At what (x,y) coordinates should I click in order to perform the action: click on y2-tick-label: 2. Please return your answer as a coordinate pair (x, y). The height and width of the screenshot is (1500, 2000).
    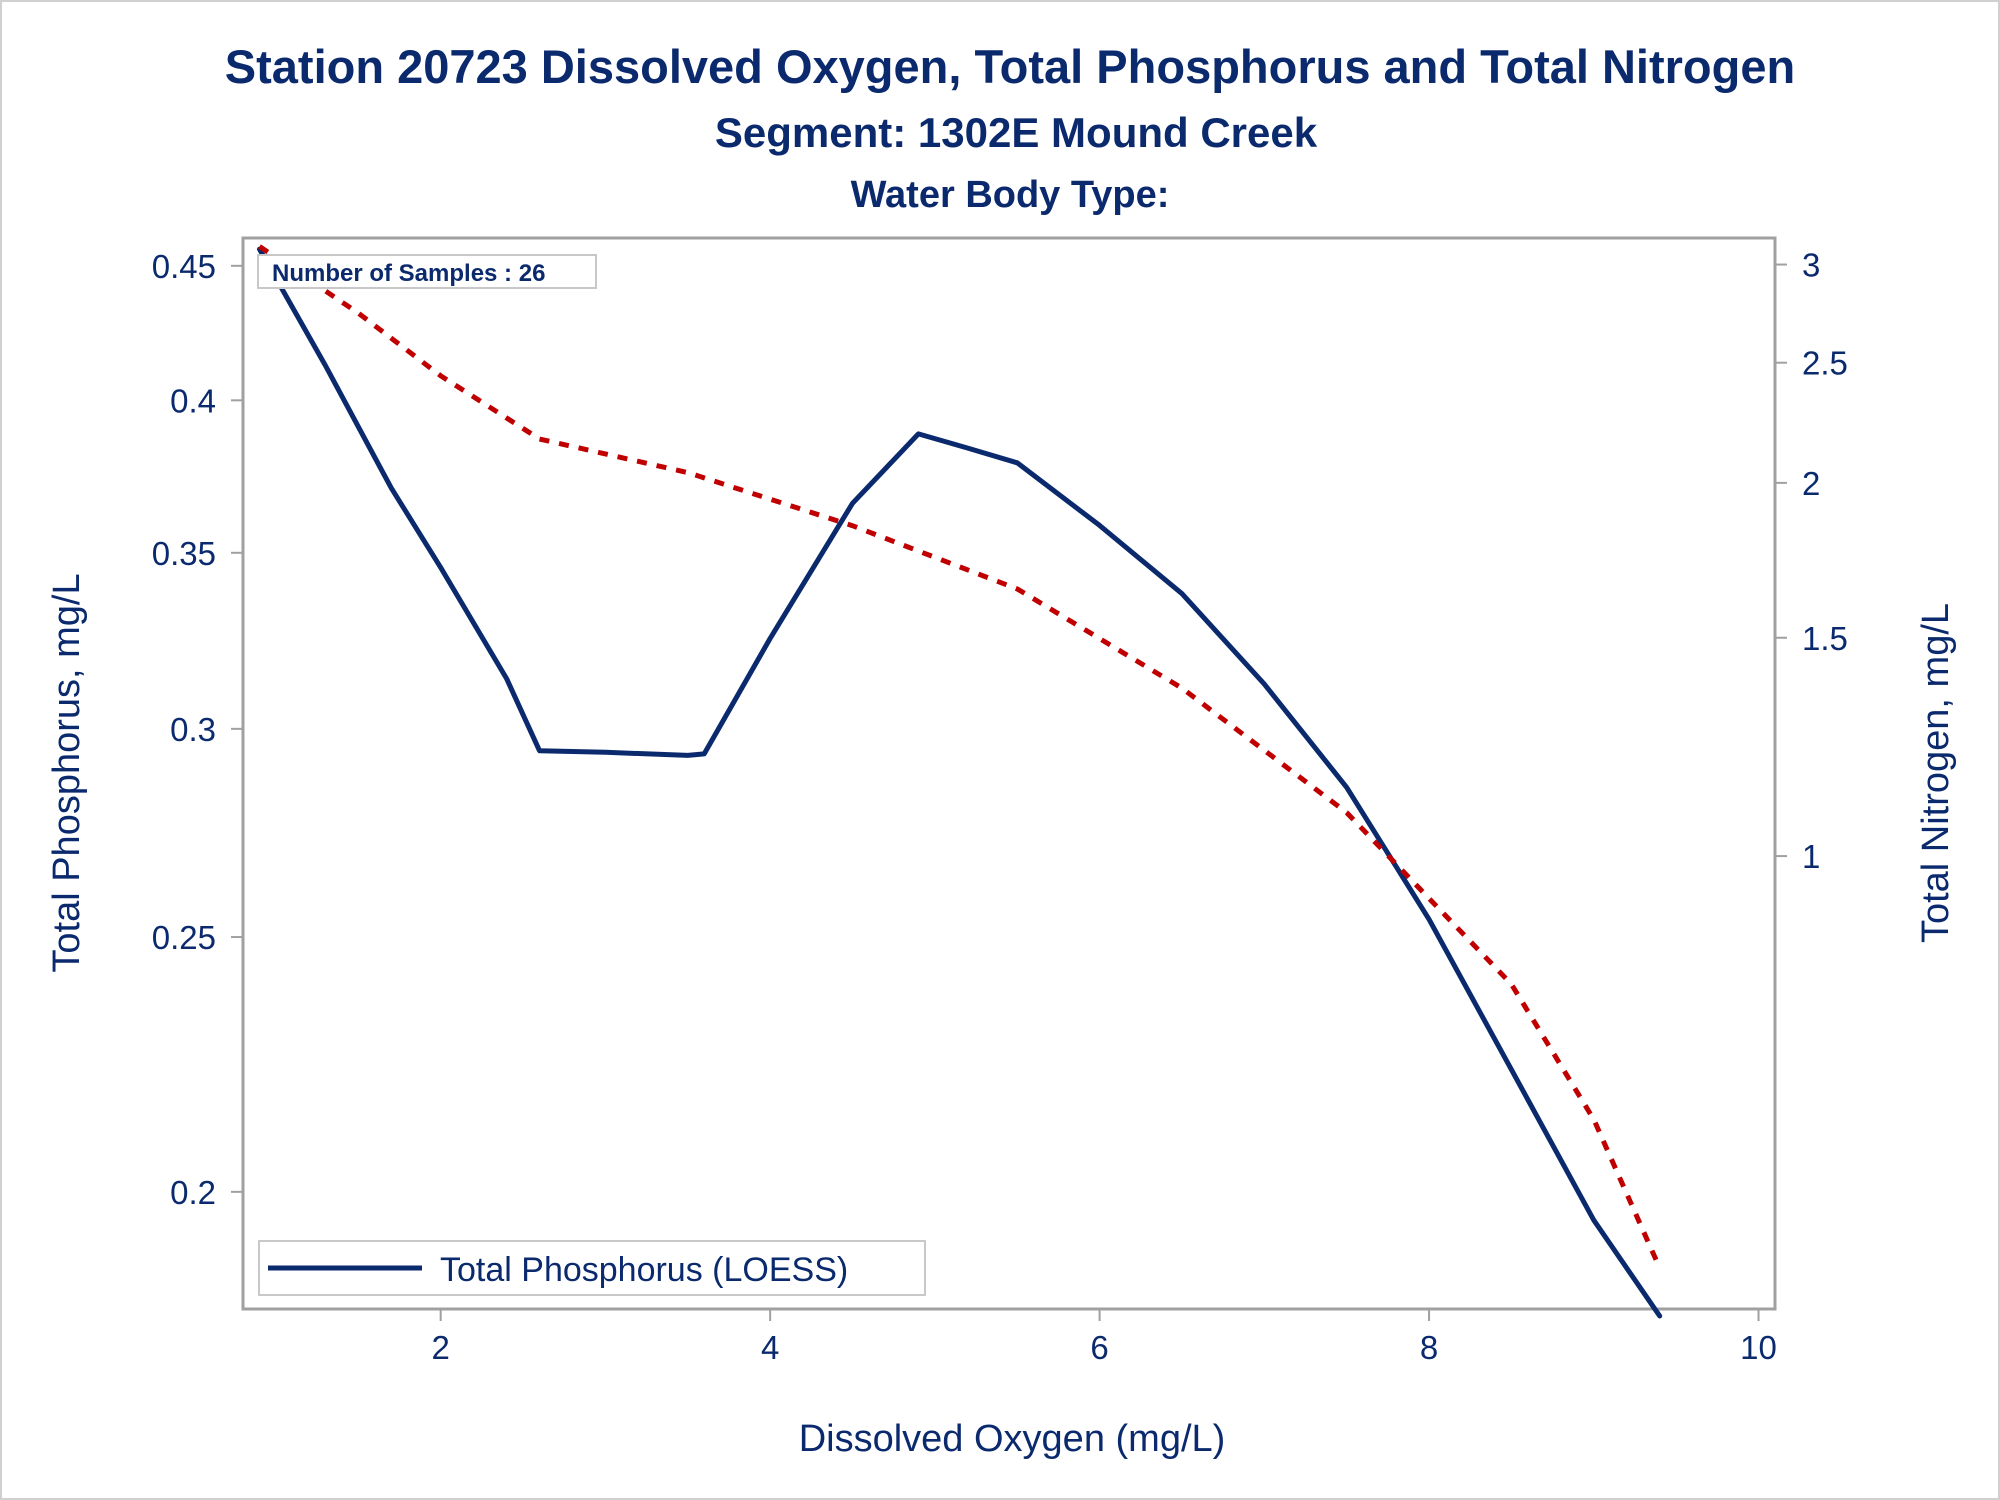
    Looking at the image, I should click on (1811, 483).